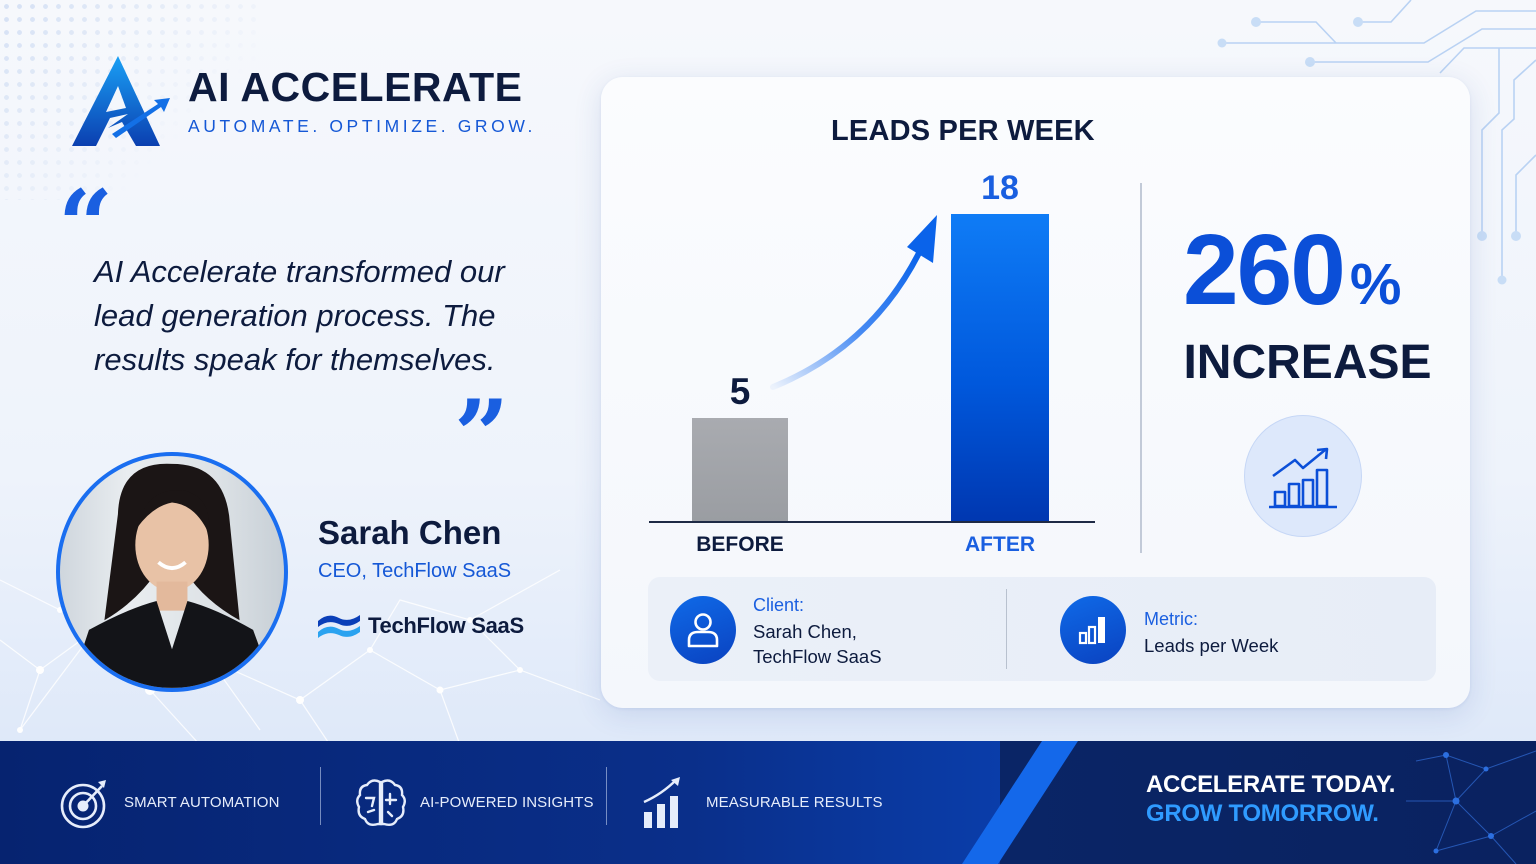 The height and width of the screenshot is (864, 1536). I want to click on metric-badge, so click(1093, 630).